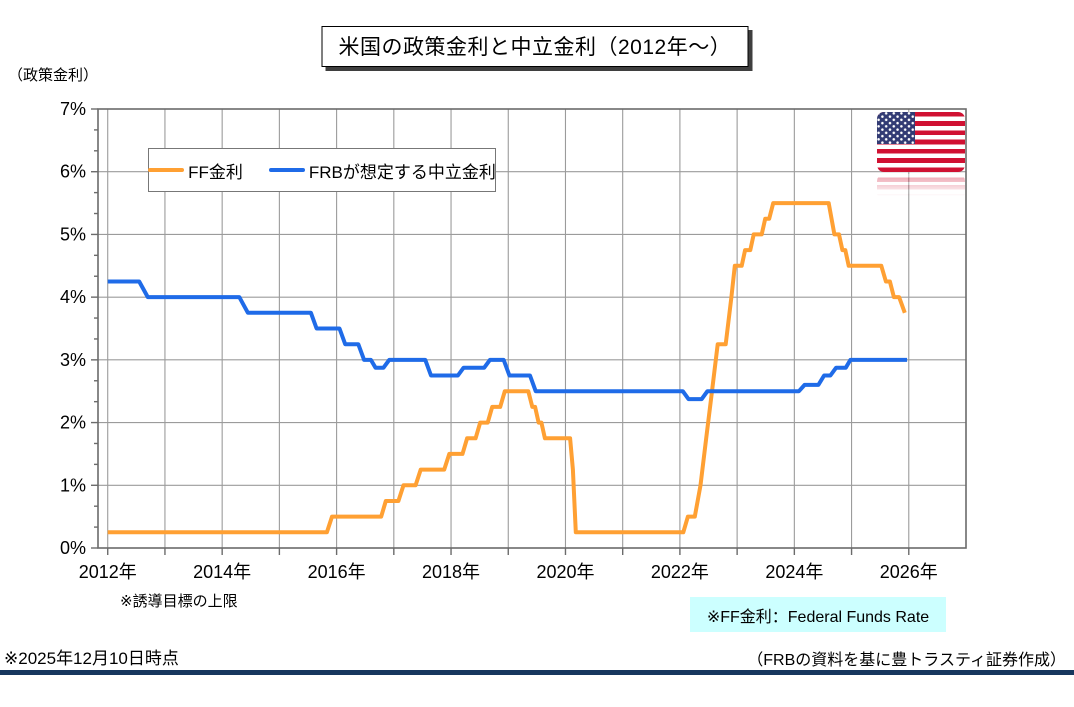 This screenshot has height=707, width=1074. I want to click on y-tick-label: 5%, so click(73, 234).